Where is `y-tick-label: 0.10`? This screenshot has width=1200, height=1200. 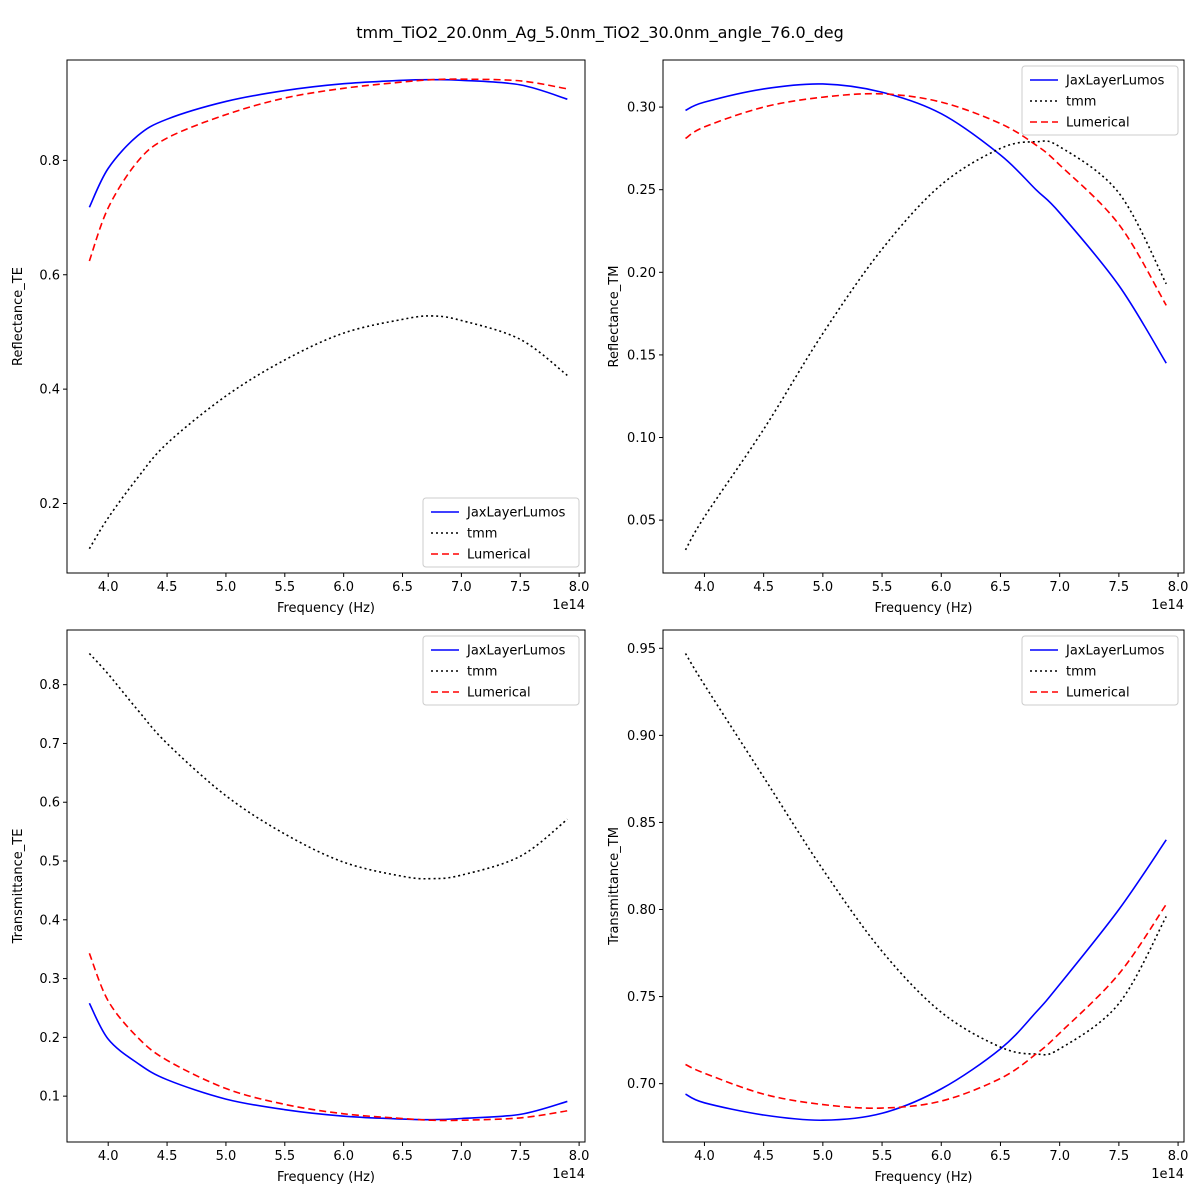 y-tick-label: 0.10 is located at coordinates (641, 438).